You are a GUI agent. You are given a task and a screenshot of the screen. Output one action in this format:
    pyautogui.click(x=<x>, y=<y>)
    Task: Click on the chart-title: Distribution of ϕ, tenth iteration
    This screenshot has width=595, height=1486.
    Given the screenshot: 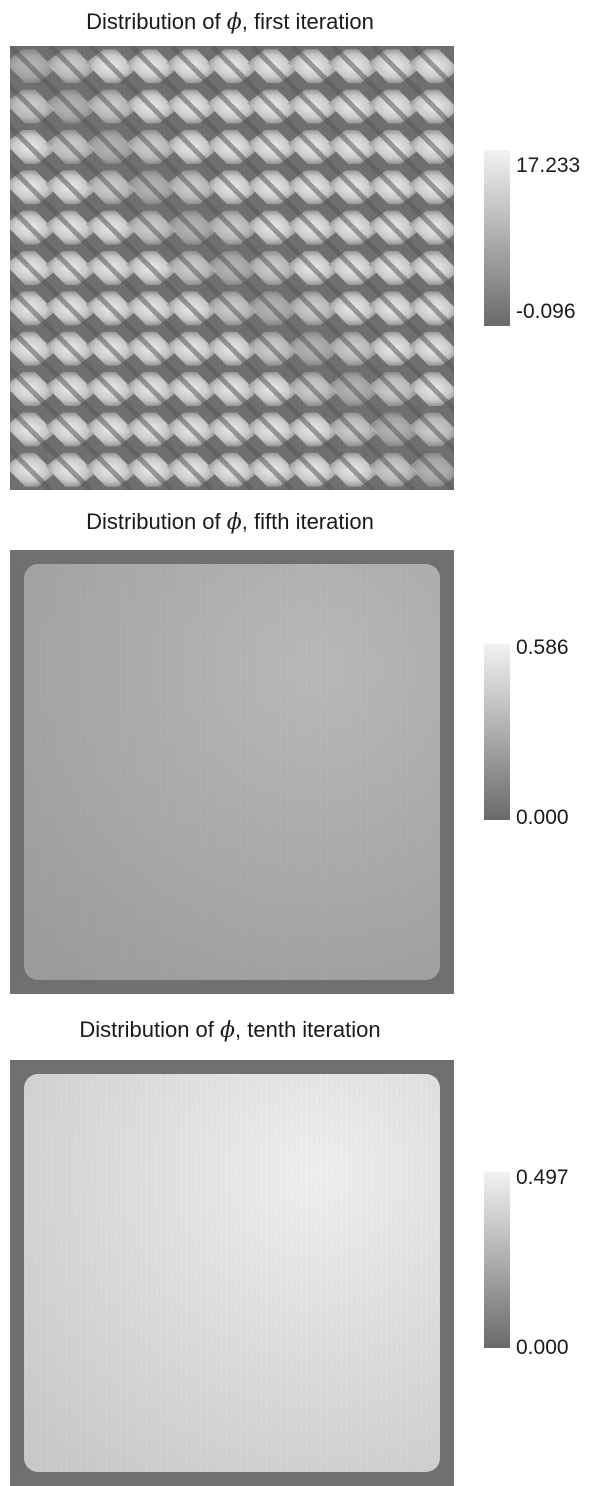 What is the action you would take?
    pyautogui.click(x=230, y=1030)
    